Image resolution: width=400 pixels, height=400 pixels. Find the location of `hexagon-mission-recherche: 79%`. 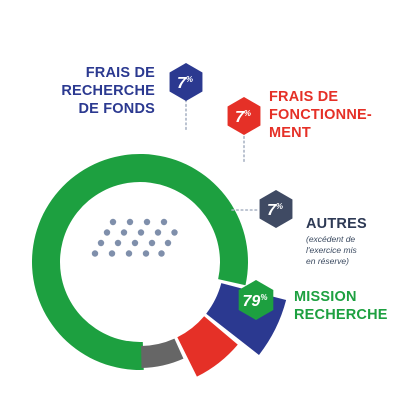

hexagon-mission-recherche: 79% is located at coordinates (256, 300).